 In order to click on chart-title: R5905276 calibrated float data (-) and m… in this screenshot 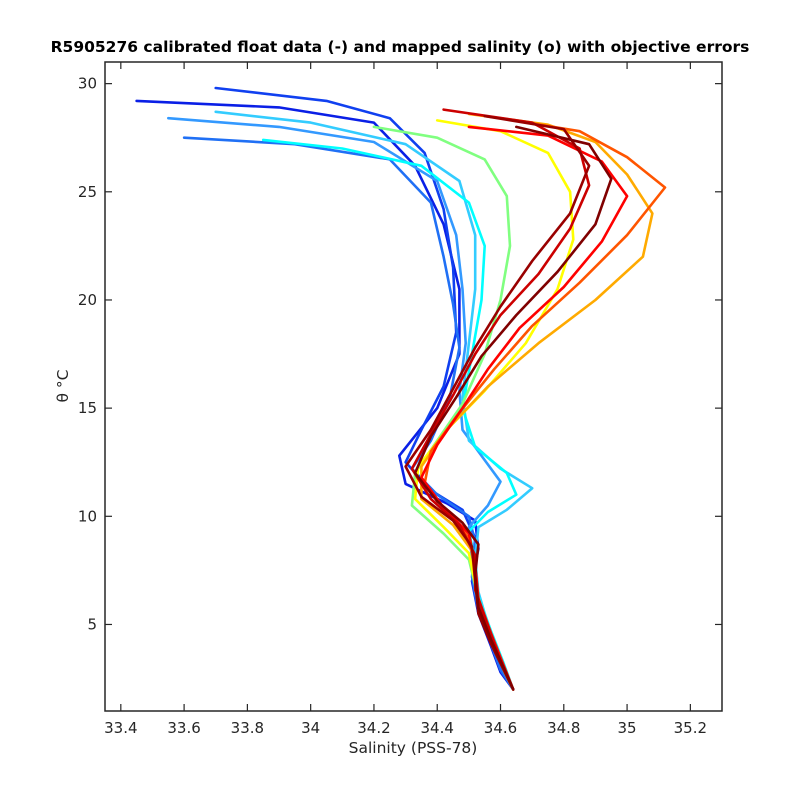, I will do `click(400, 47)`.